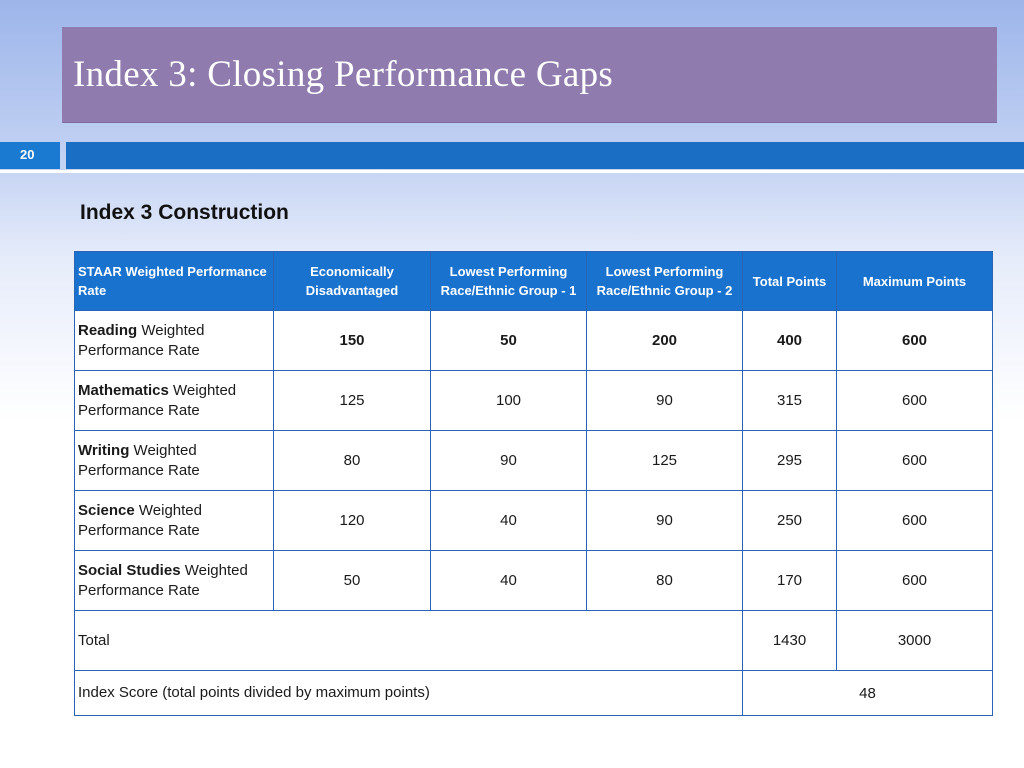  What do you see at coordinates (789, 281) in the screenshot?
I see `header-total-points: Total Points` at bounding box center [789, 281].